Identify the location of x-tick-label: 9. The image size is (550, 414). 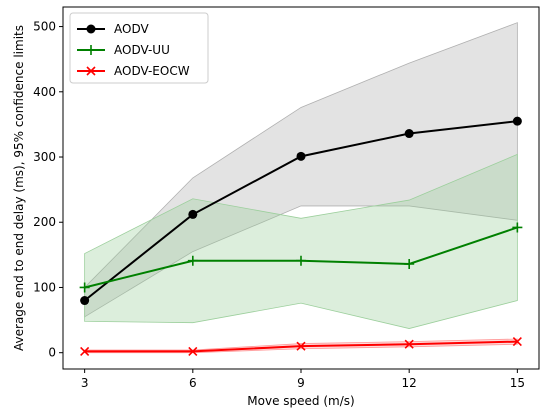
(301, 383).